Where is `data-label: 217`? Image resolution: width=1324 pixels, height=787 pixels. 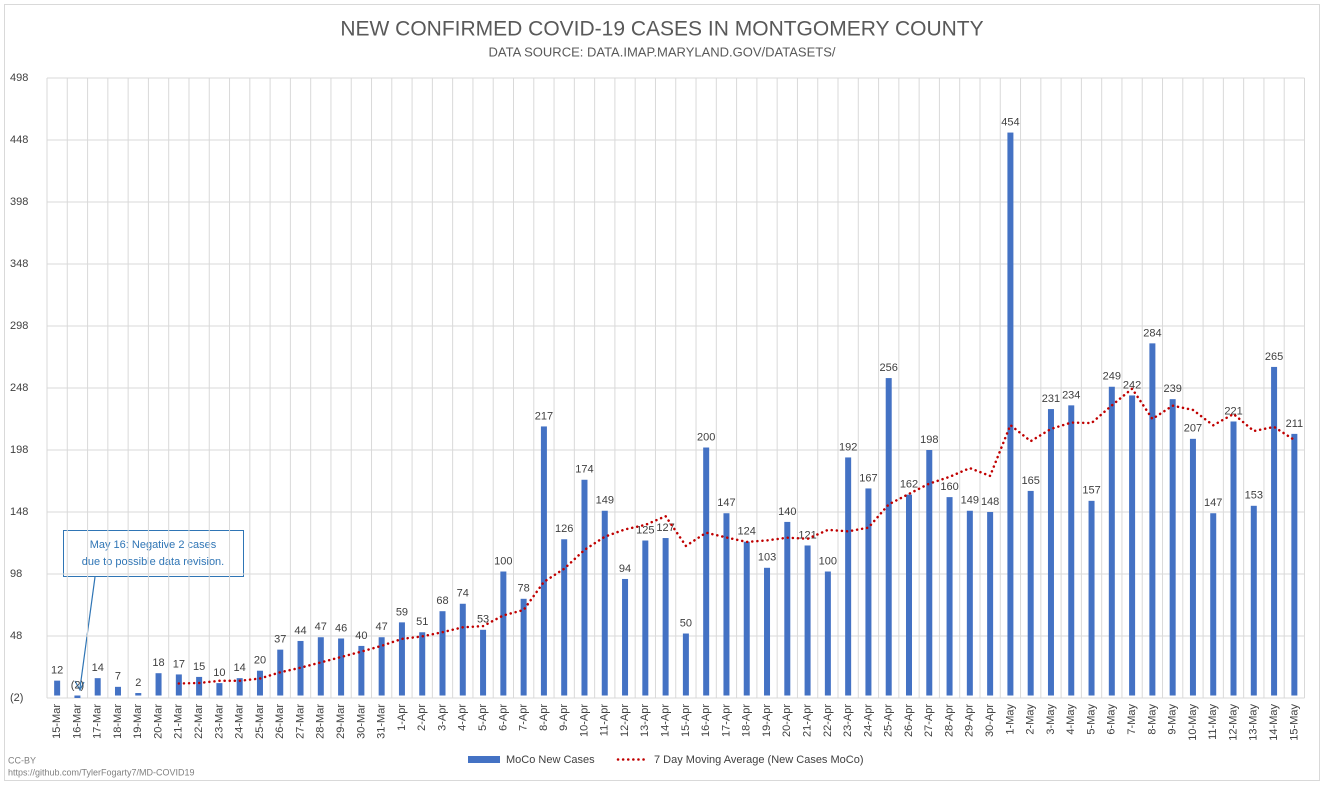
data-label: 217 is located at coordinates (544, 416).